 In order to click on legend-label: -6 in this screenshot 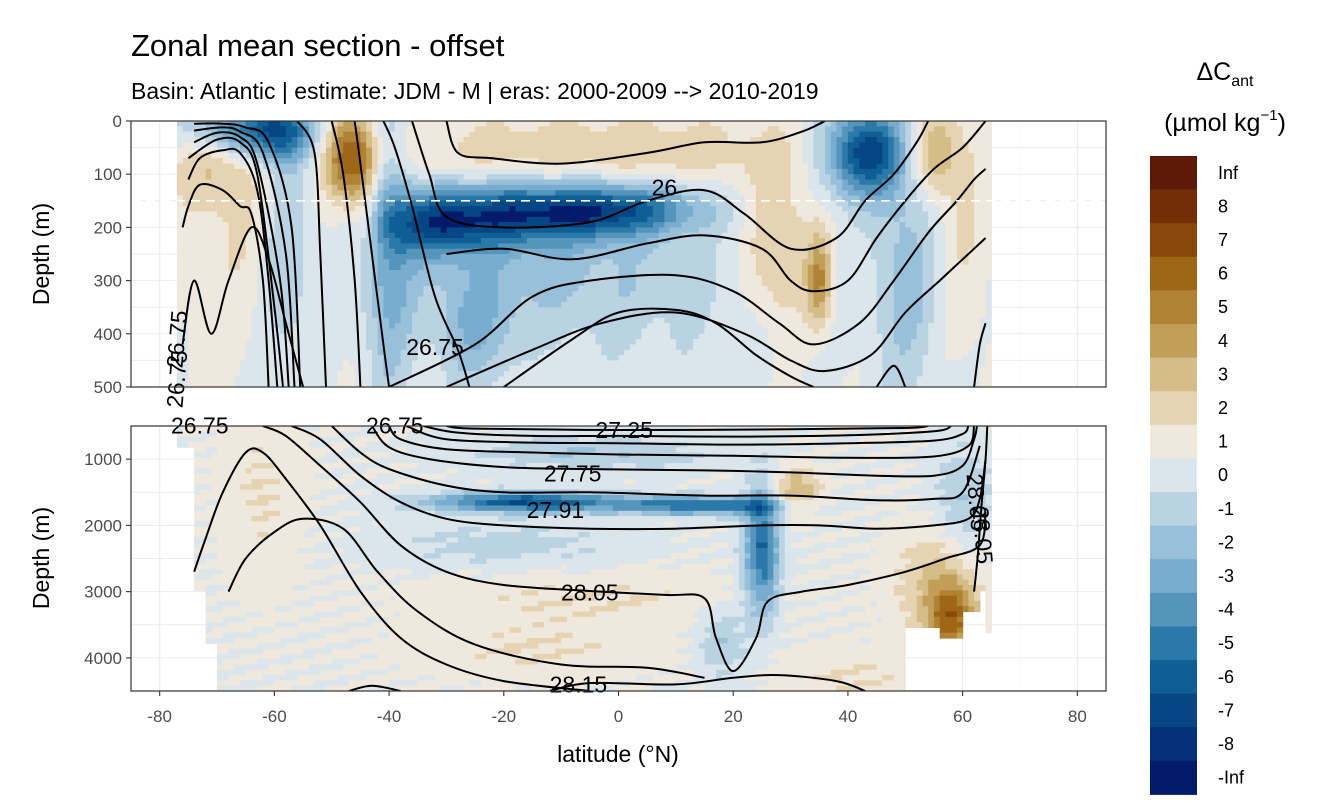, I will do `click(1226, 677)`.